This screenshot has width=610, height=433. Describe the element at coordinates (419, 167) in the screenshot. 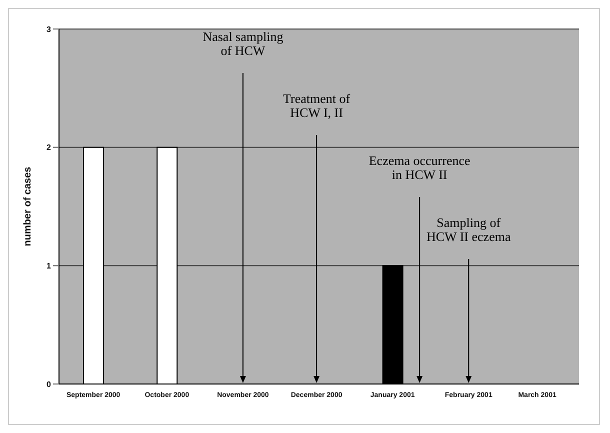

I see `ref-line-label: Eczema occurrence in HCW II` at that location.